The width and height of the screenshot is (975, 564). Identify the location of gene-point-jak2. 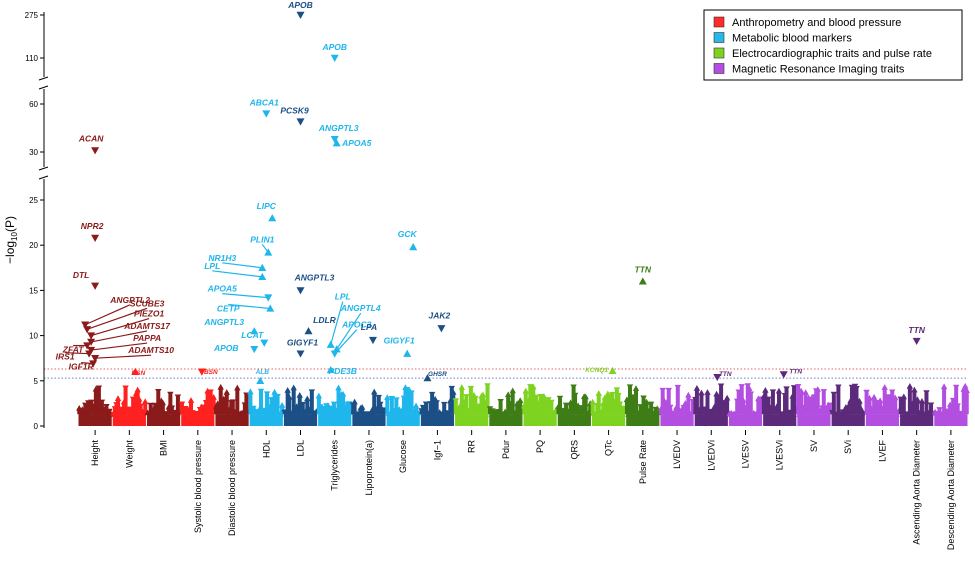
(441, 329).